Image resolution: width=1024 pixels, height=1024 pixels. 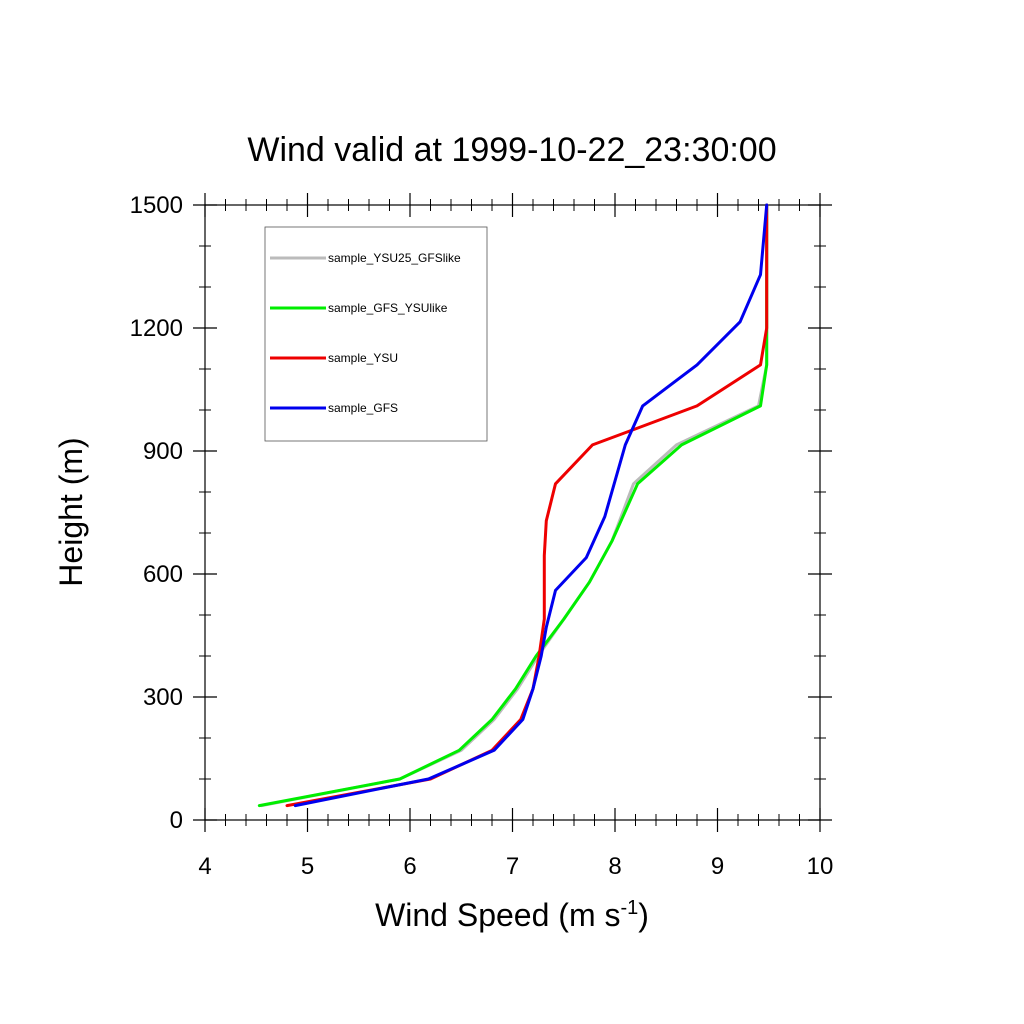 What do you see at coordinates (363, 358) in the screenshot?
I see `legend-label: sample_YSU` at bounding box center [363, 358].